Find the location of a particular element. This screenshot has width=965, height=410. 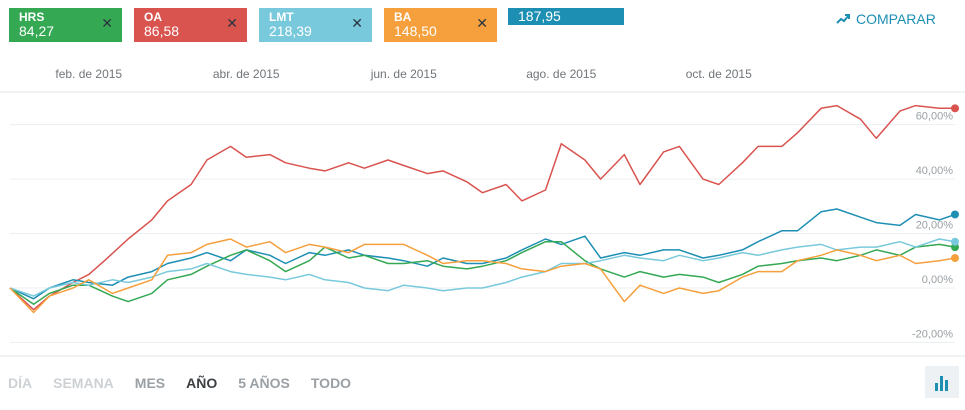

chart-type-button is located at coordinates (942, 382).